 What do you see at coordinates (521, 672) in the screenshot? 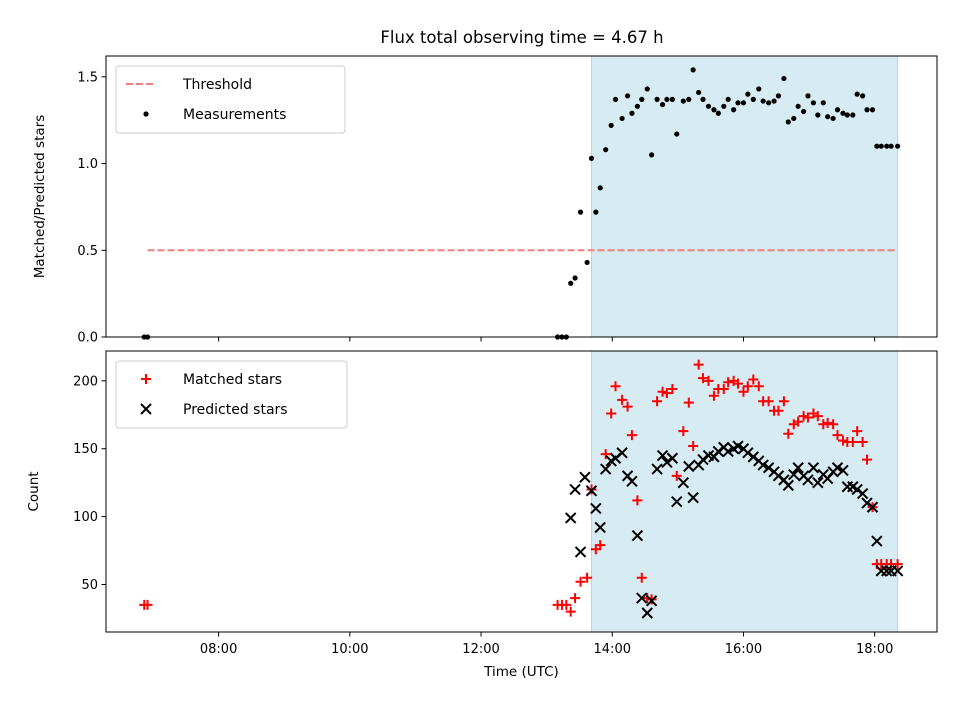
I see `x-axis-label: Time (UTC)` at bounding box center [521, 672].